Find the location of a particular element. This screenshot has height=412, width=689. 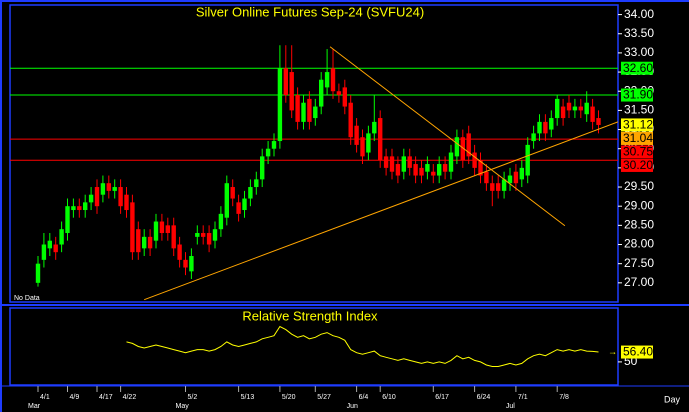

y-tick-label: 29.00 is located at coordinates (639, 205).